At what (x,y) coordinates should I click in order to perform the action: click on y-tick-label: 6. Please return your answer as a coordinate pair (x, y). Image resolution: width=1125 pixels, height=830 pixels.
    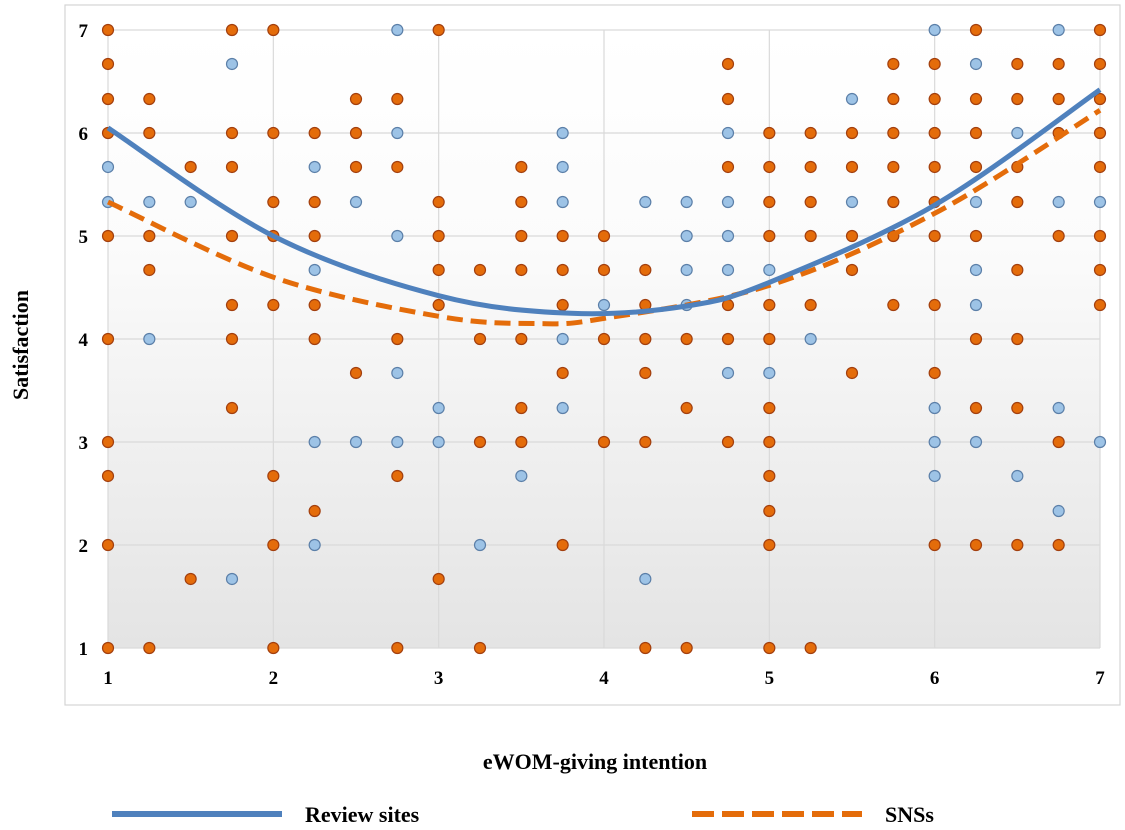
    Looking at the image, I should click on (84, 134).